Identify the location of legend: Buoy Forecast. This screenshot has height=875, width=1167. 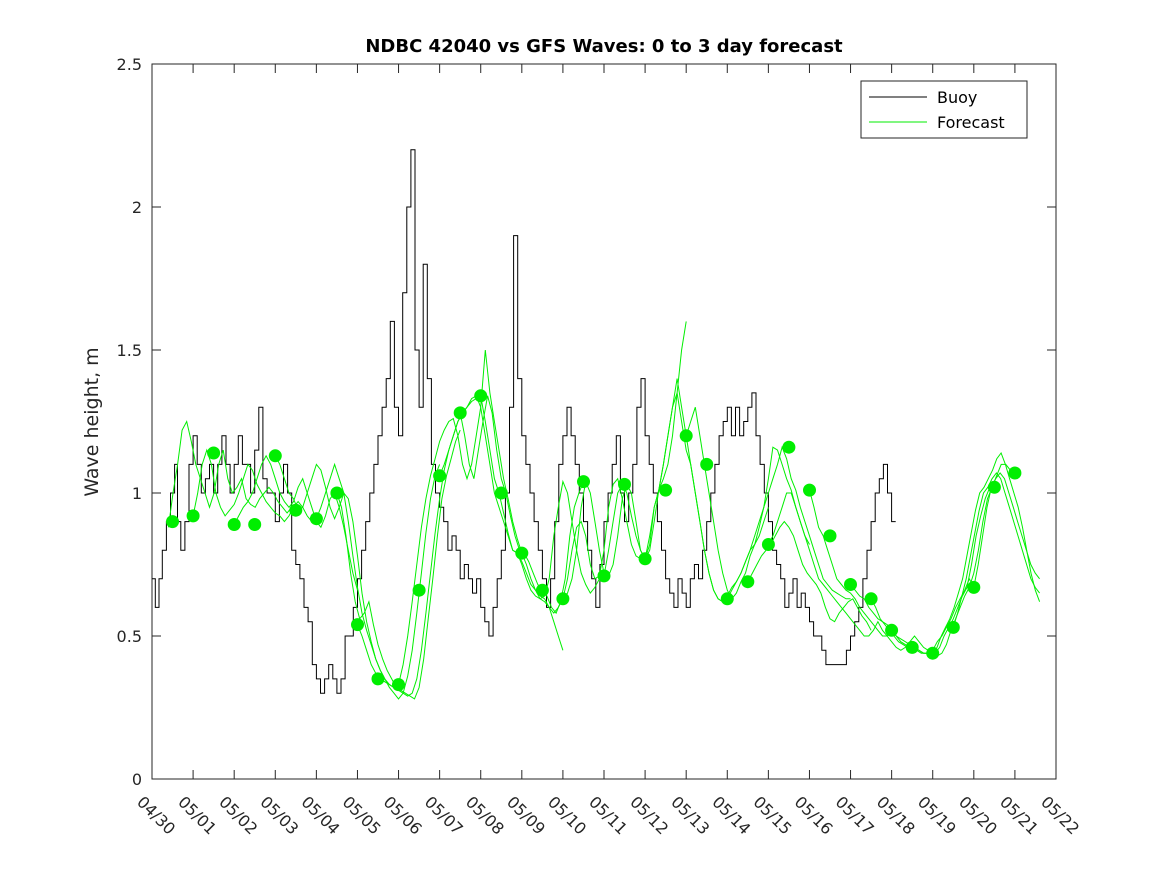
(944, 109).